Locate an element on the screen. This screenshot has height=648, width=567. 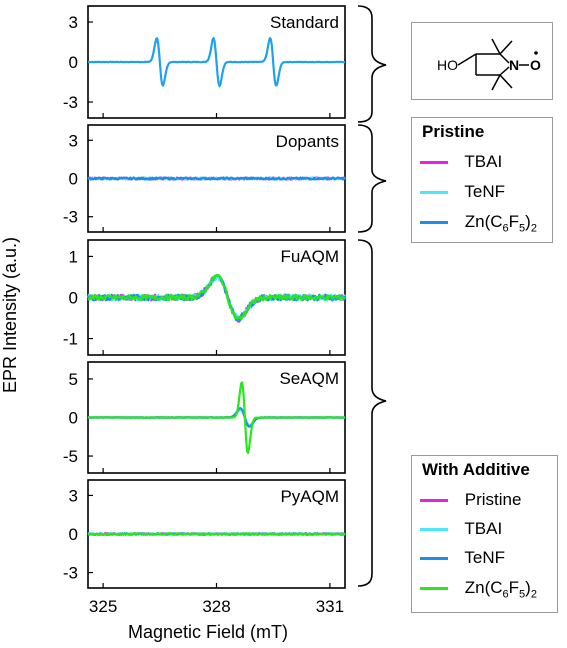
panel-label: Dopants is located at coordinates (307, 141).